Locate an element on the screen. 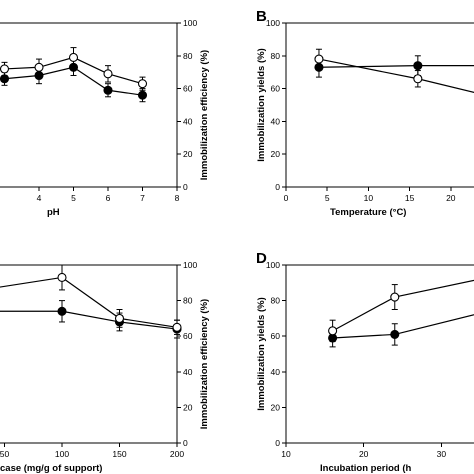 Image resolution: width=474 pixels, height=474 pixels. x-axis-title: pH is located at coordinates (53, 212).